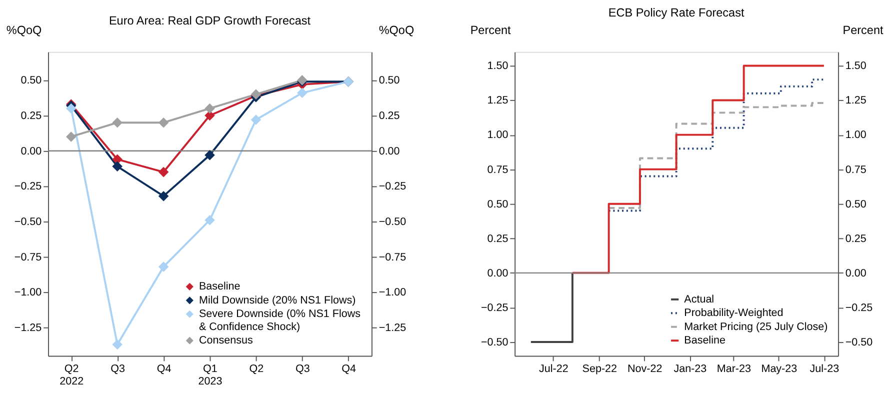  What do you see at coordinates (645, 368) in the screenshot?
I see `x-tick-label: Nov-22` at bounding box center [645, 368].